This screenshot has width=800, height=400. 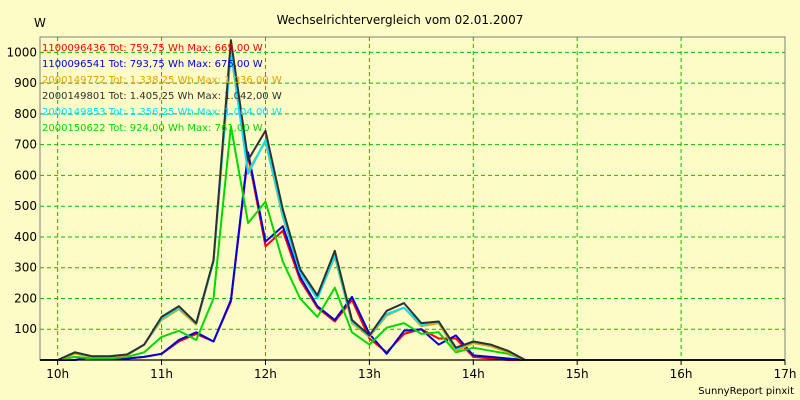 What do you see at coordinates (25, 175) in the screenshot?
I see `y-tick-label: 600` at bounding box center [25, 175].